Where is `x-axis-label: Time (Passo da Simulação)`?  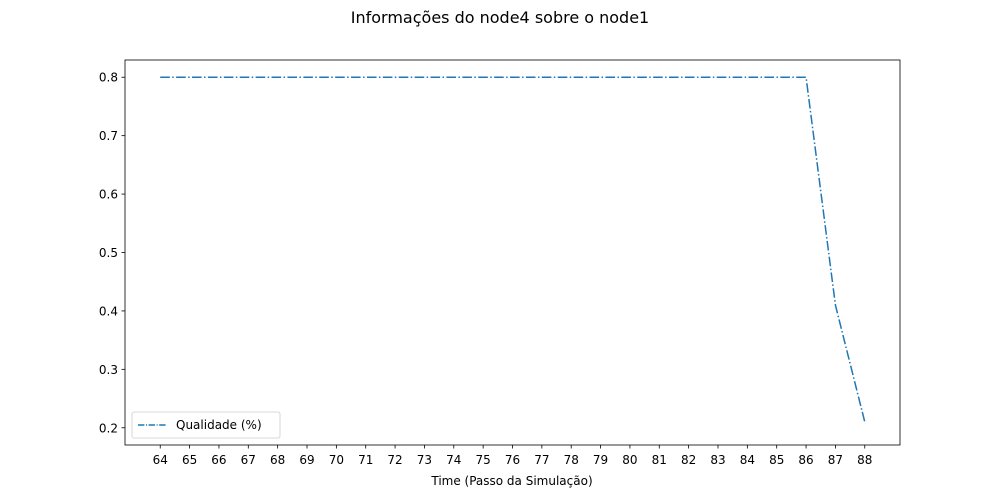 x-axis-label: Time (Passo da Simulação) is located at coordinates (511, 481).